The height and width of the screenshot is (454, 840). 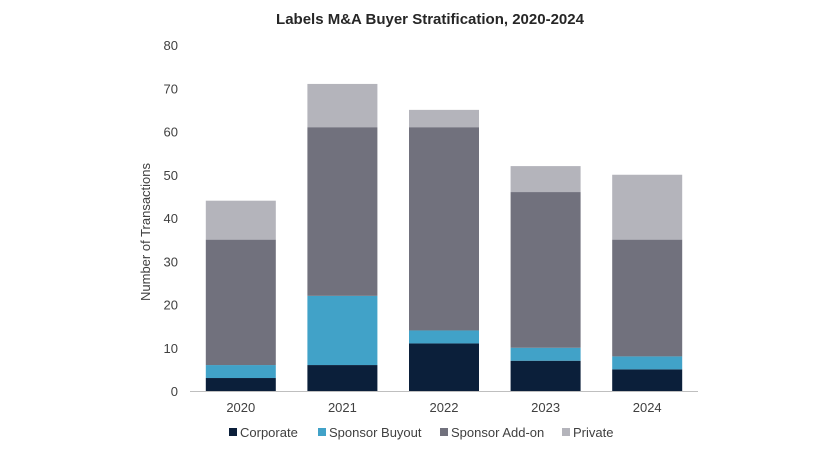 What do you see at coordinates (545, 375) in the screenshot?
I see `bar-corporate-2023` at bounding box center [545, 375].